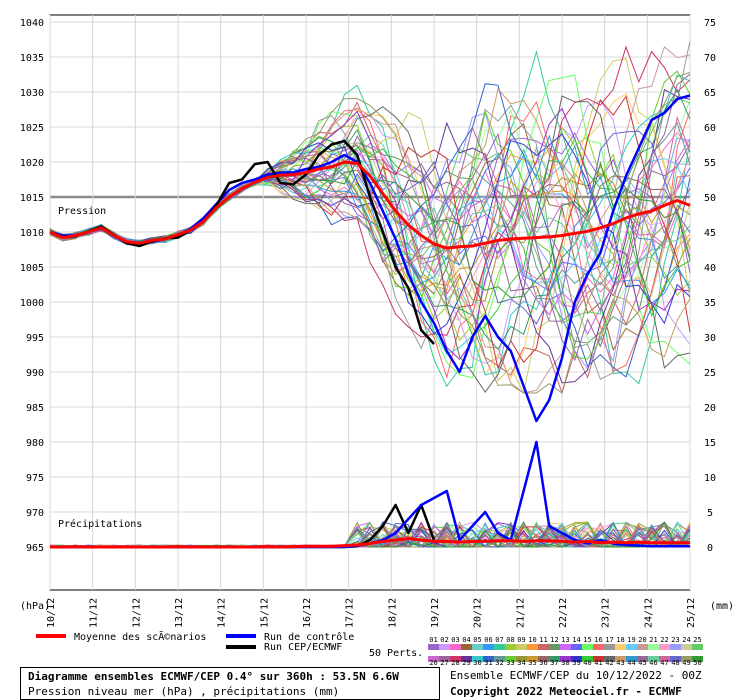 This screenshot has width=740, height=700. I want to click on x-tick-label: 21/12, so click(520, 613).